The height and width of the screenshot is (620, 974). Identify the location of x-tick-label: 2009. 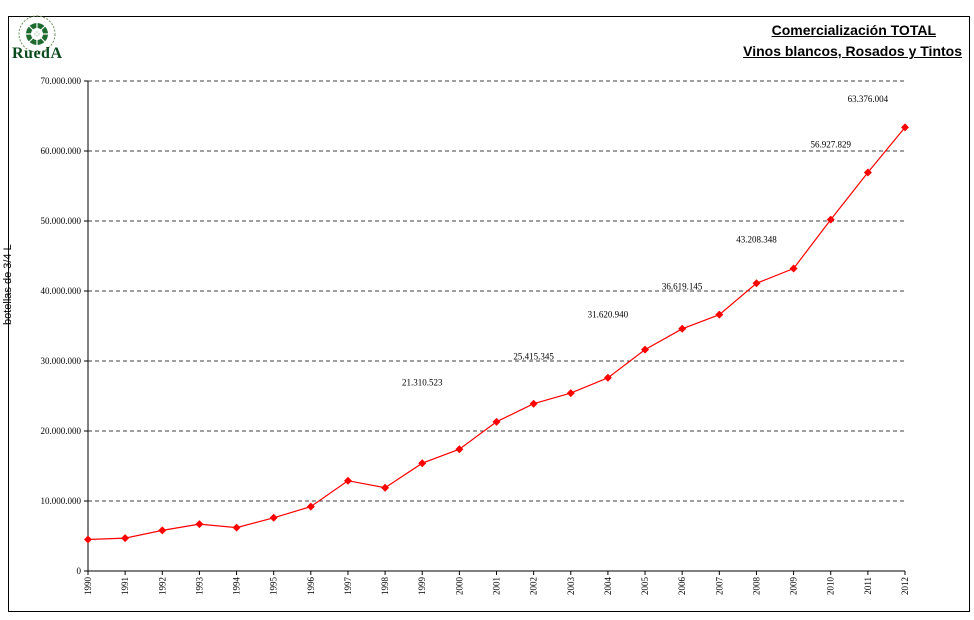
(794, 586).